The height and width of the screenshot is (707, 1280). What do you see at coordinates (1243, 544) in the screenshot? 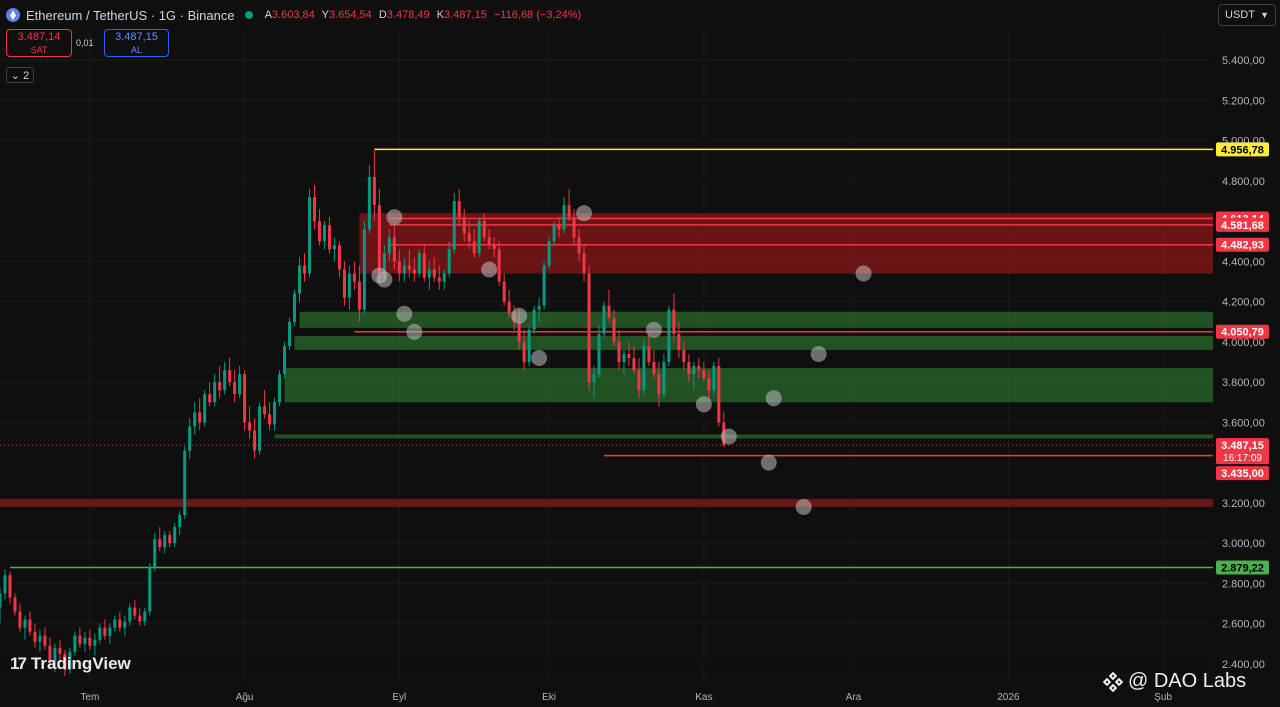
I see `y-tick-label: 3.000,00` at bounding box center [1243, 544].